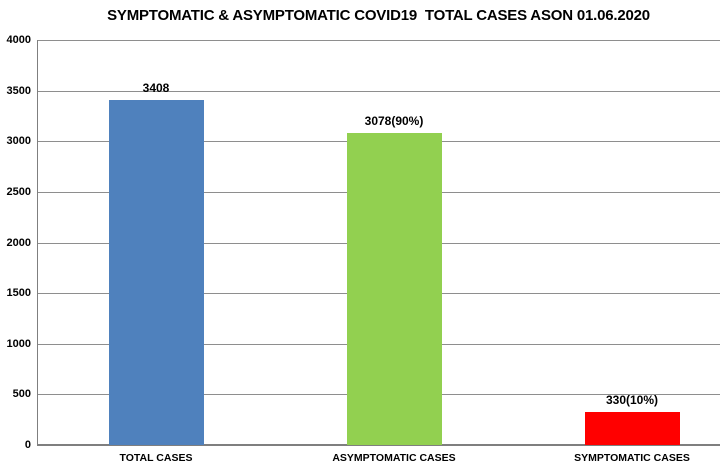 This screenshot has width=720, height=473. What do you see at coordinates (394, 121) in the screenshot?
I see `data-label-asymptomatic-cases: 3078(90%)` at bounding box center [394, 121].